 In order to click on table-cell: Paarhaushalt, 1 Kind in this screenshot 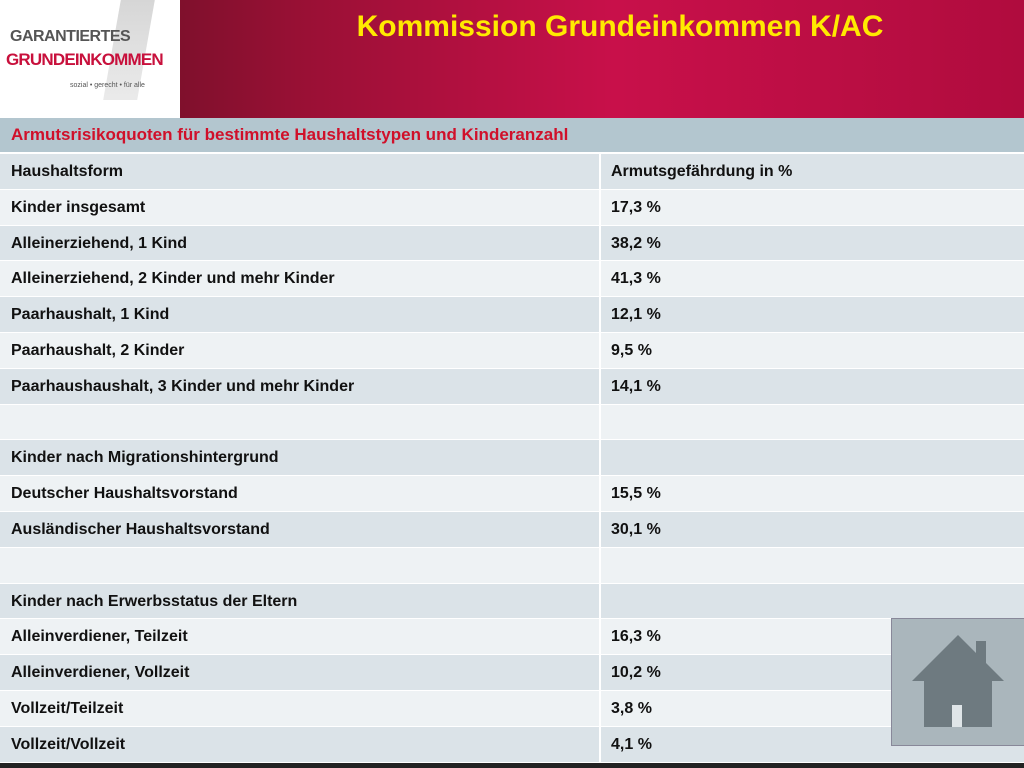, I will do `click(300, 314)`.